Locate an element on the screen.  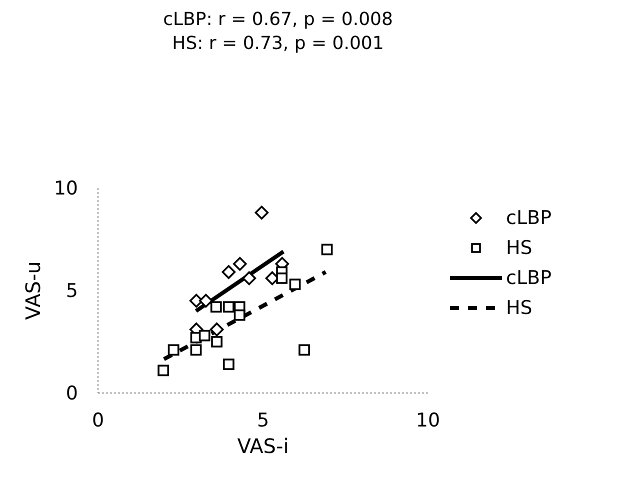
y-axis-title: VAS-u is located at coordinates (33, 290).